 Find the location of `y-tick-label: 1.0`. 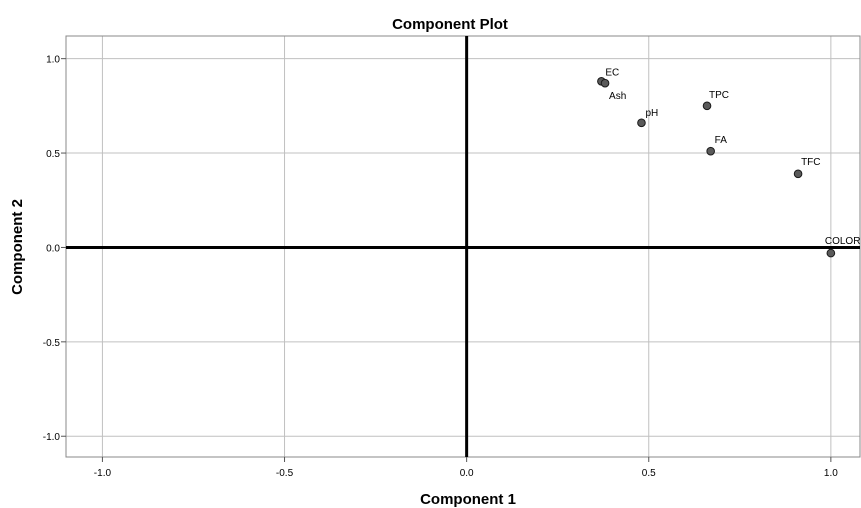

y-tick-label: 1.0 is located at coordinates (53, 60).